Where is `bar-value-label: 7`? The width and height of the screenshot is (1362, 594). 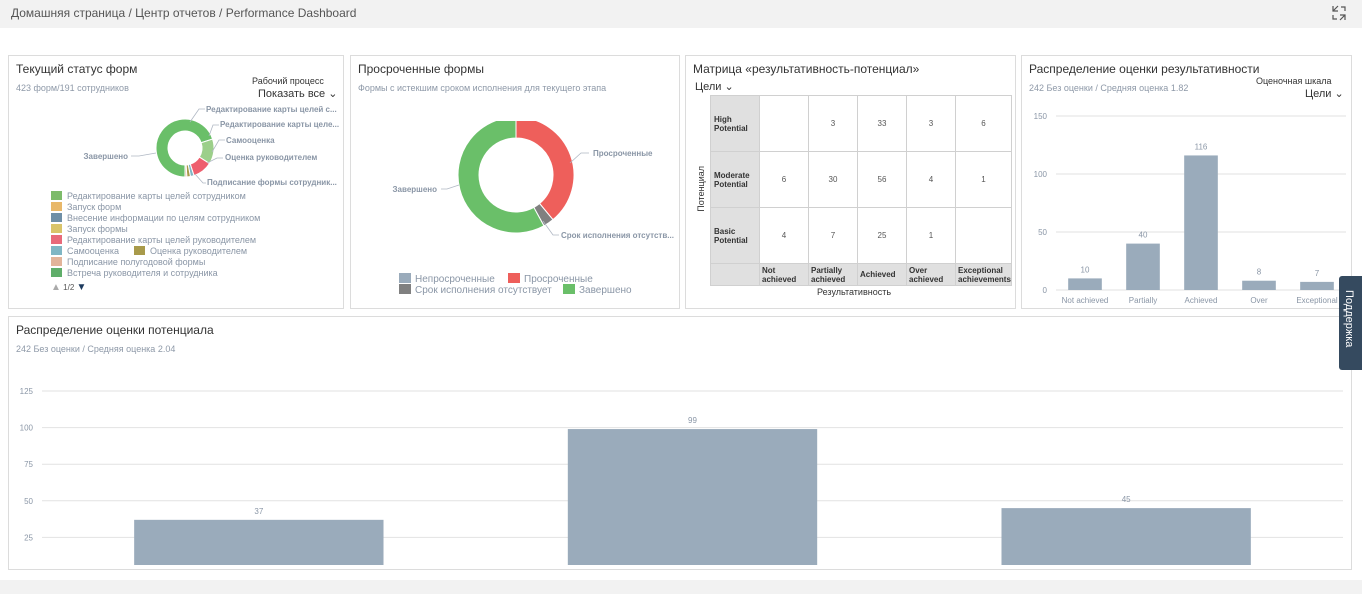 bar-value-label: 7 is located at coordinates (1317, 273).